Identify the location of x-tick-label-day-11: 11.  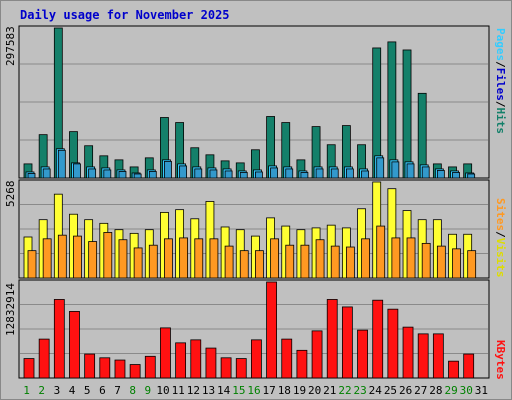
(178, 390).